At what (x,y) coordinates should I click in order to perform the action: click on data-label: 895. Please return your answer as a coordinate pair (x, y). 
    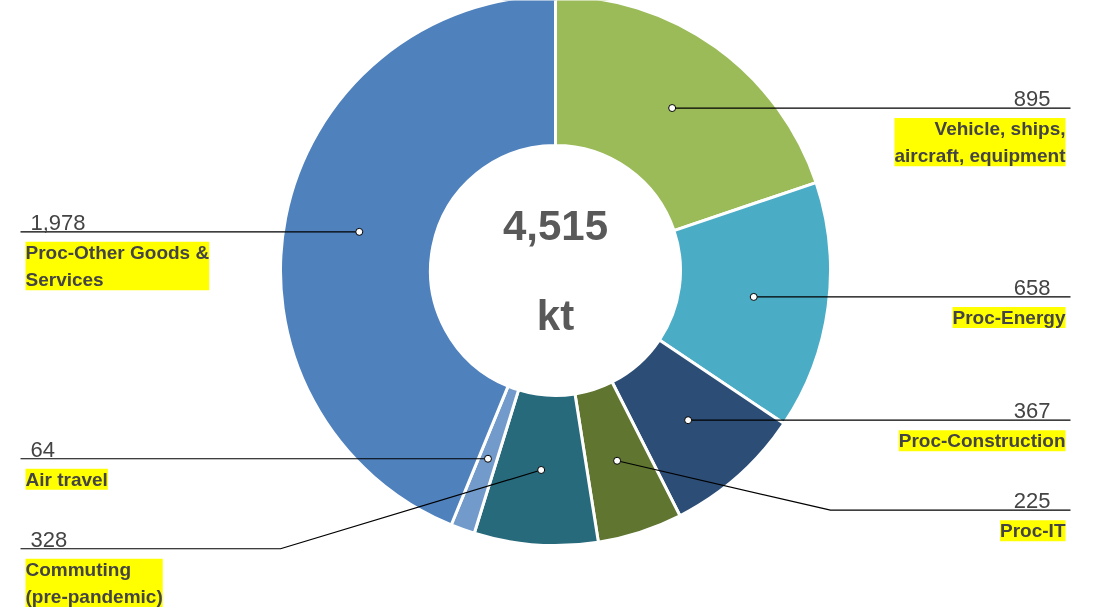
    Looking at the image, I should click on (1032, 99).